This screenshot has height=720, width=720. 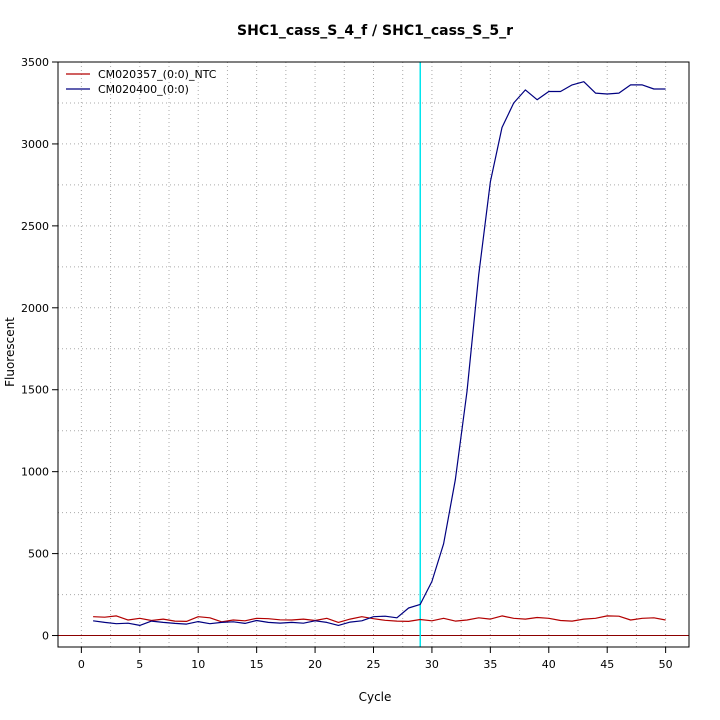 What do you see at coordinates (157, 74) in the screenshot?
I see `legend-label: CM020357_(0:0)_NTC` at bounding box center [157, 74].